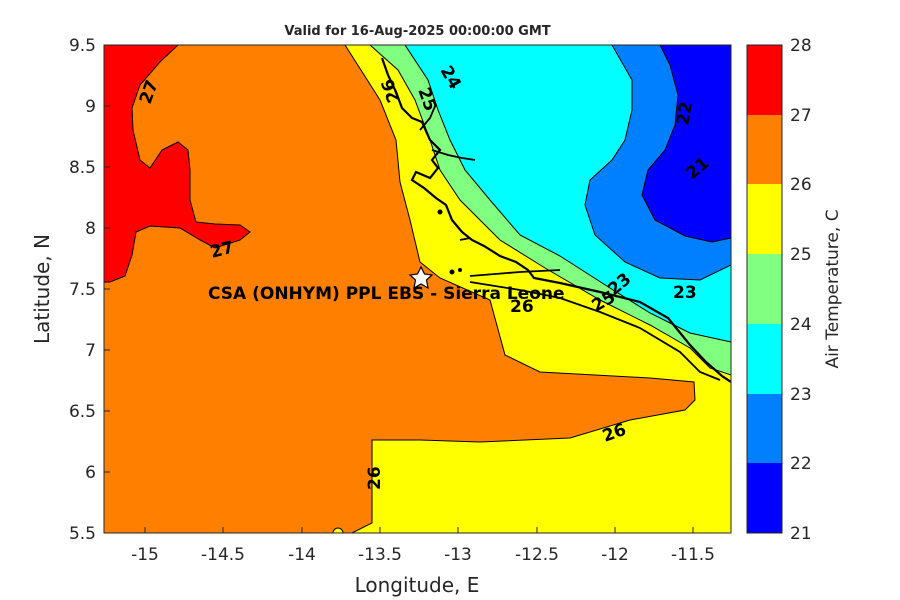 The width and height of the screenshot is (900, 600). Describe the element at coordinates (90, 473) in the screenshot. I see `y-tick-label: 6` at that location.